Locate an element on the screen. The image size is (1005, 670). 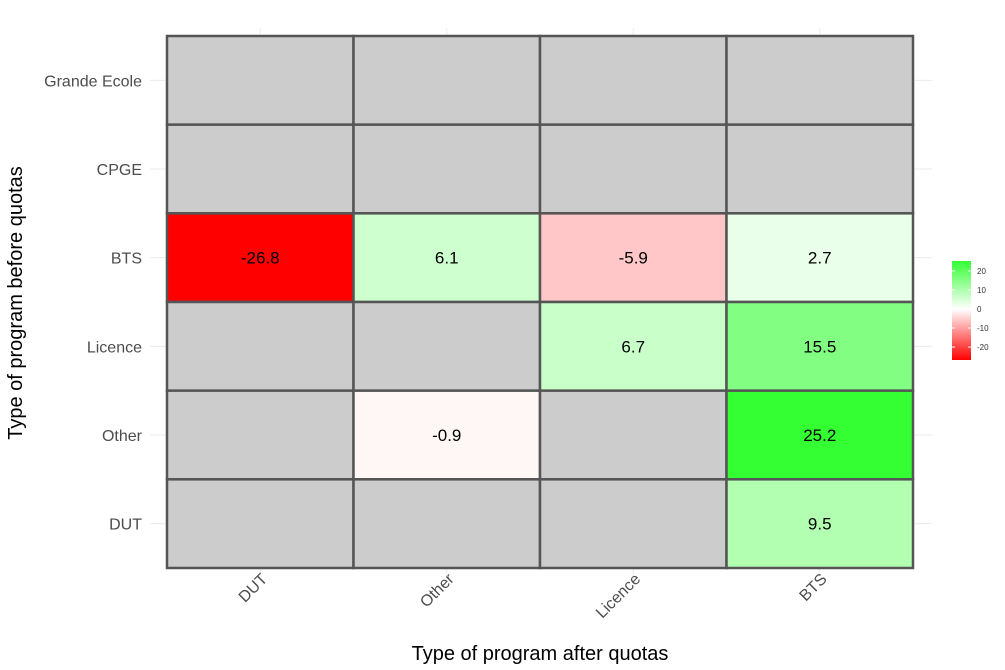
cell-value-label: 6.1 is located at coordinates (447, 258).